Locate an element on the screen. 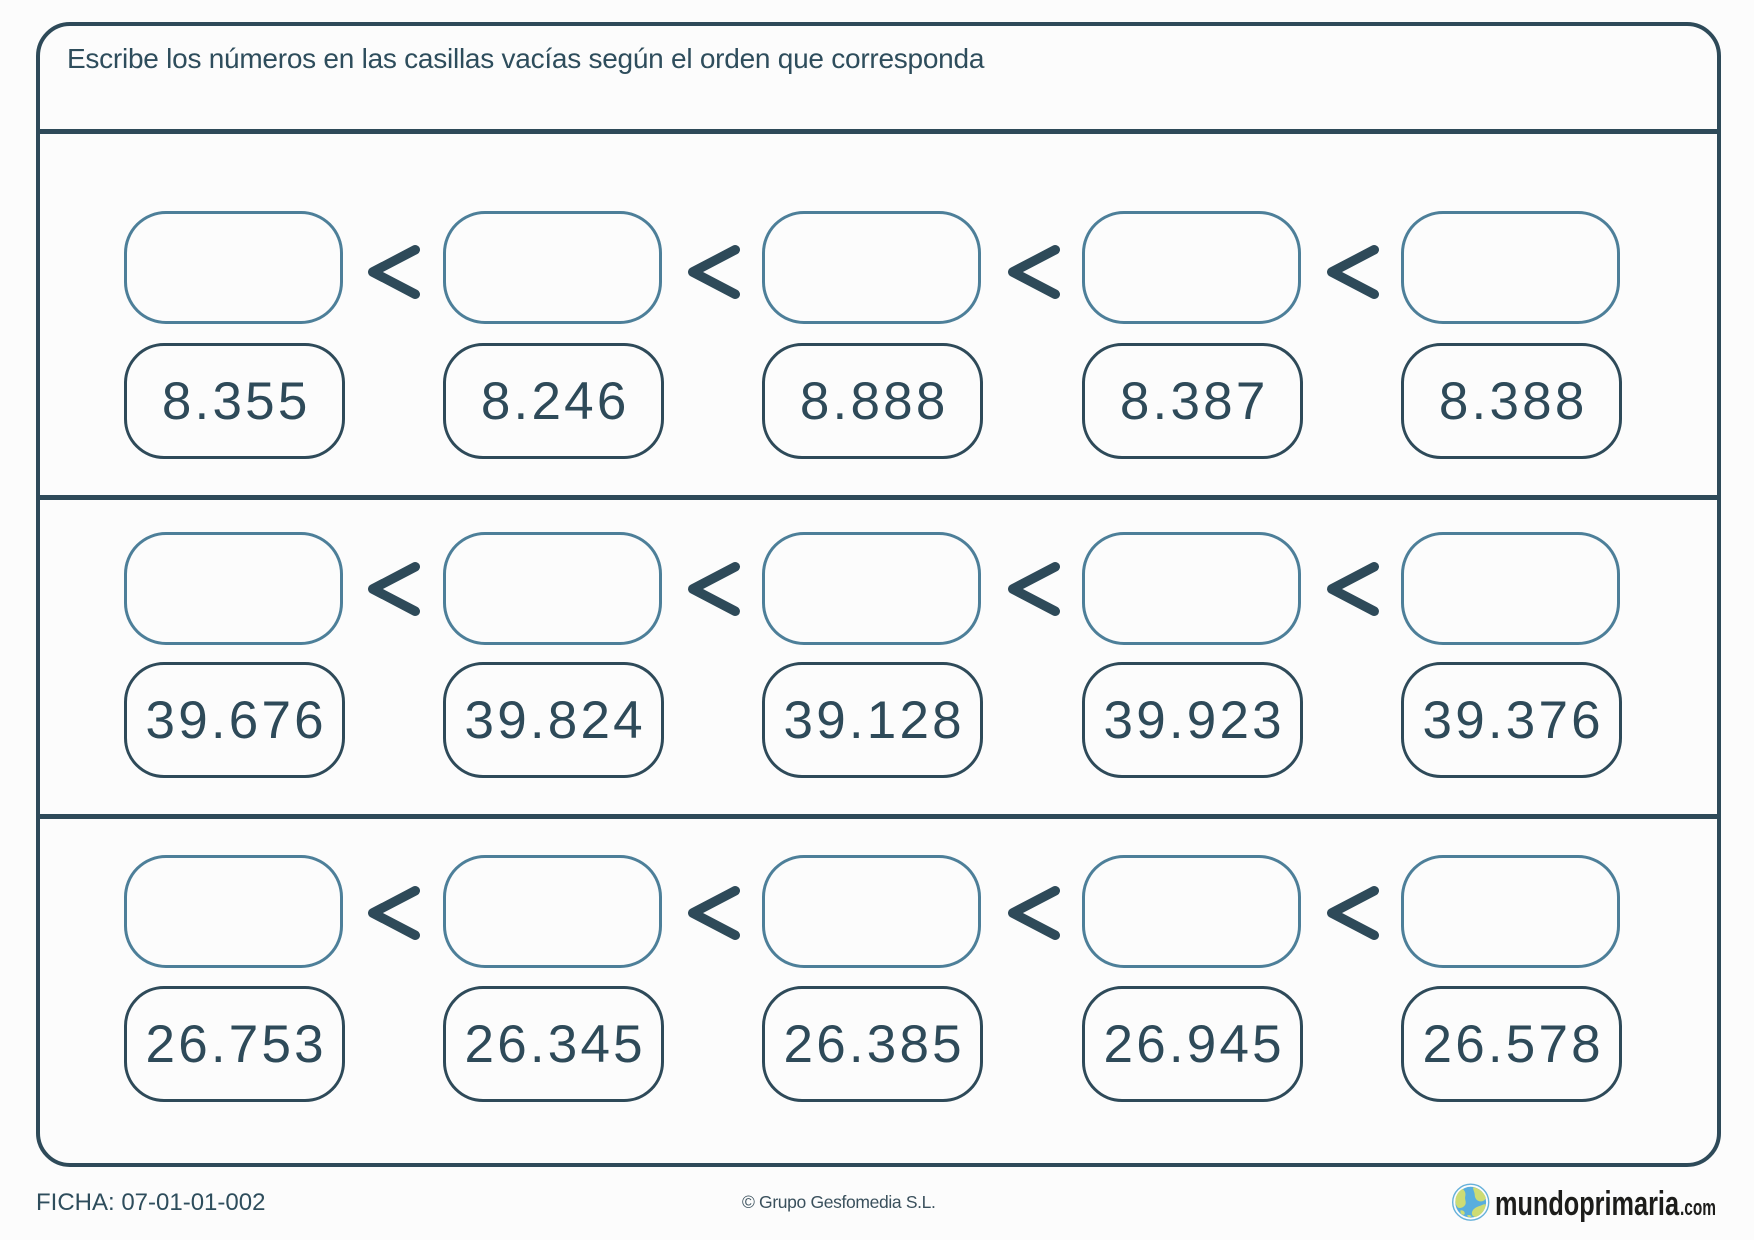  svg-text: mundoprimaria is located at coordinates (1587, 1204).